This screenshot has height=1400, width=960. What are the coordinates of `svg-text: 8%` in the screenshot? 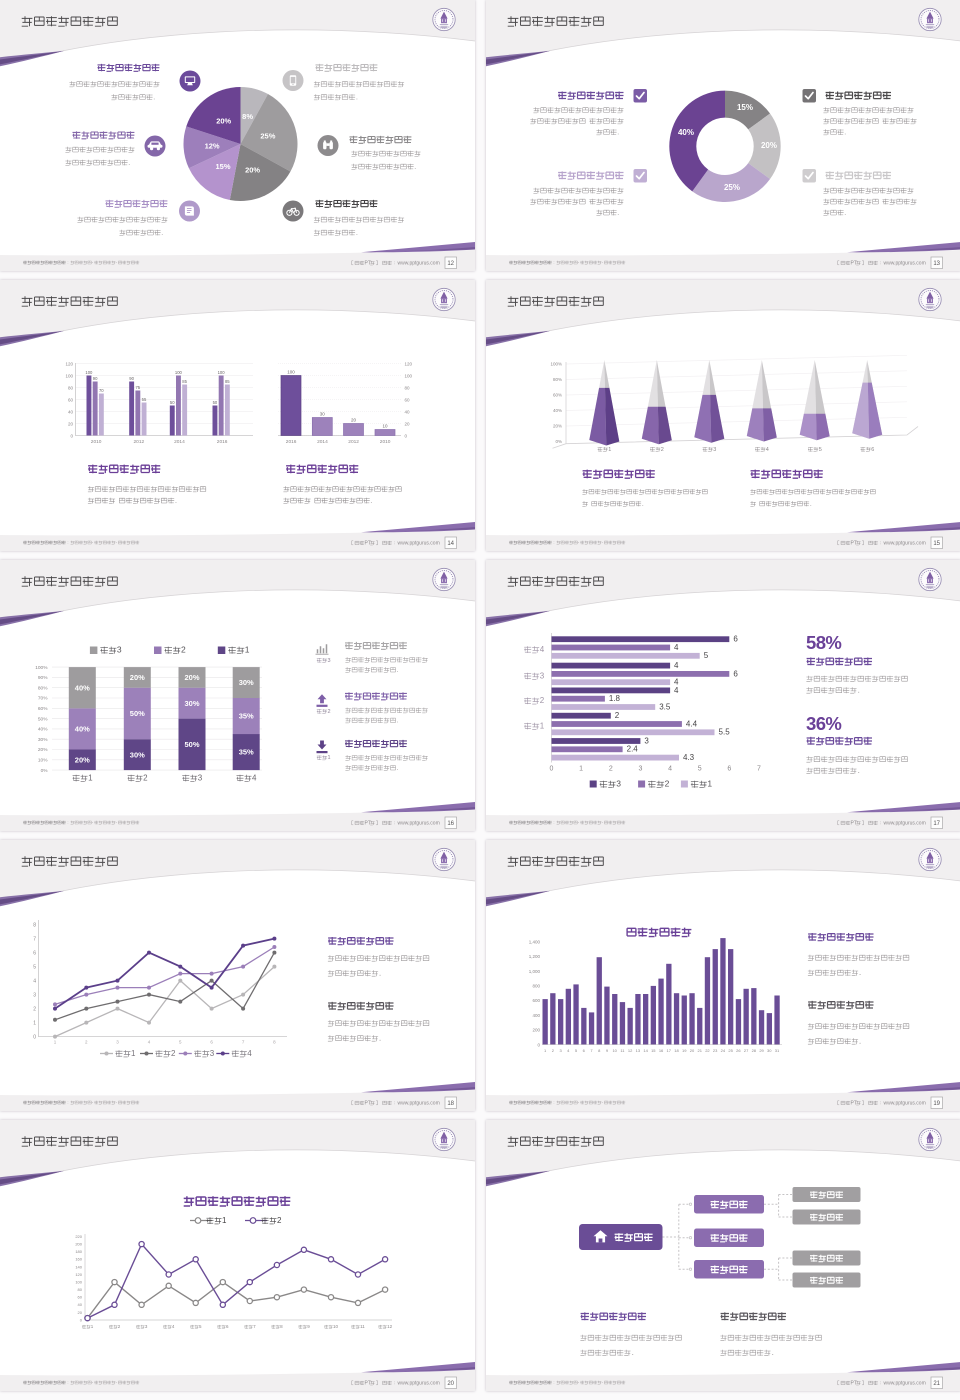 It's located at (247, 116).